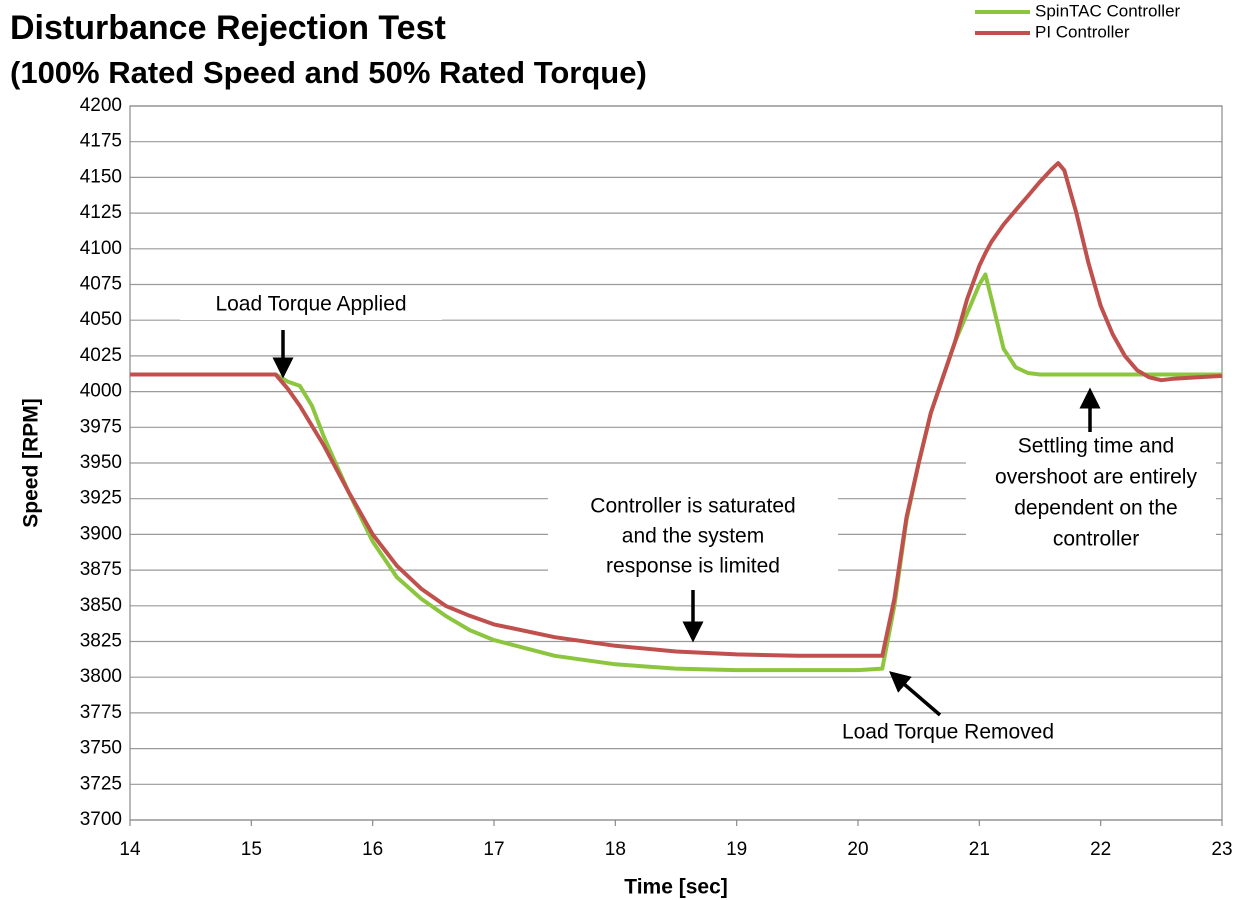  What do you see at coordinates (101, 176) in the screenshot?
I see `y-tick-label: 4150` at bounding box center [101, 176].